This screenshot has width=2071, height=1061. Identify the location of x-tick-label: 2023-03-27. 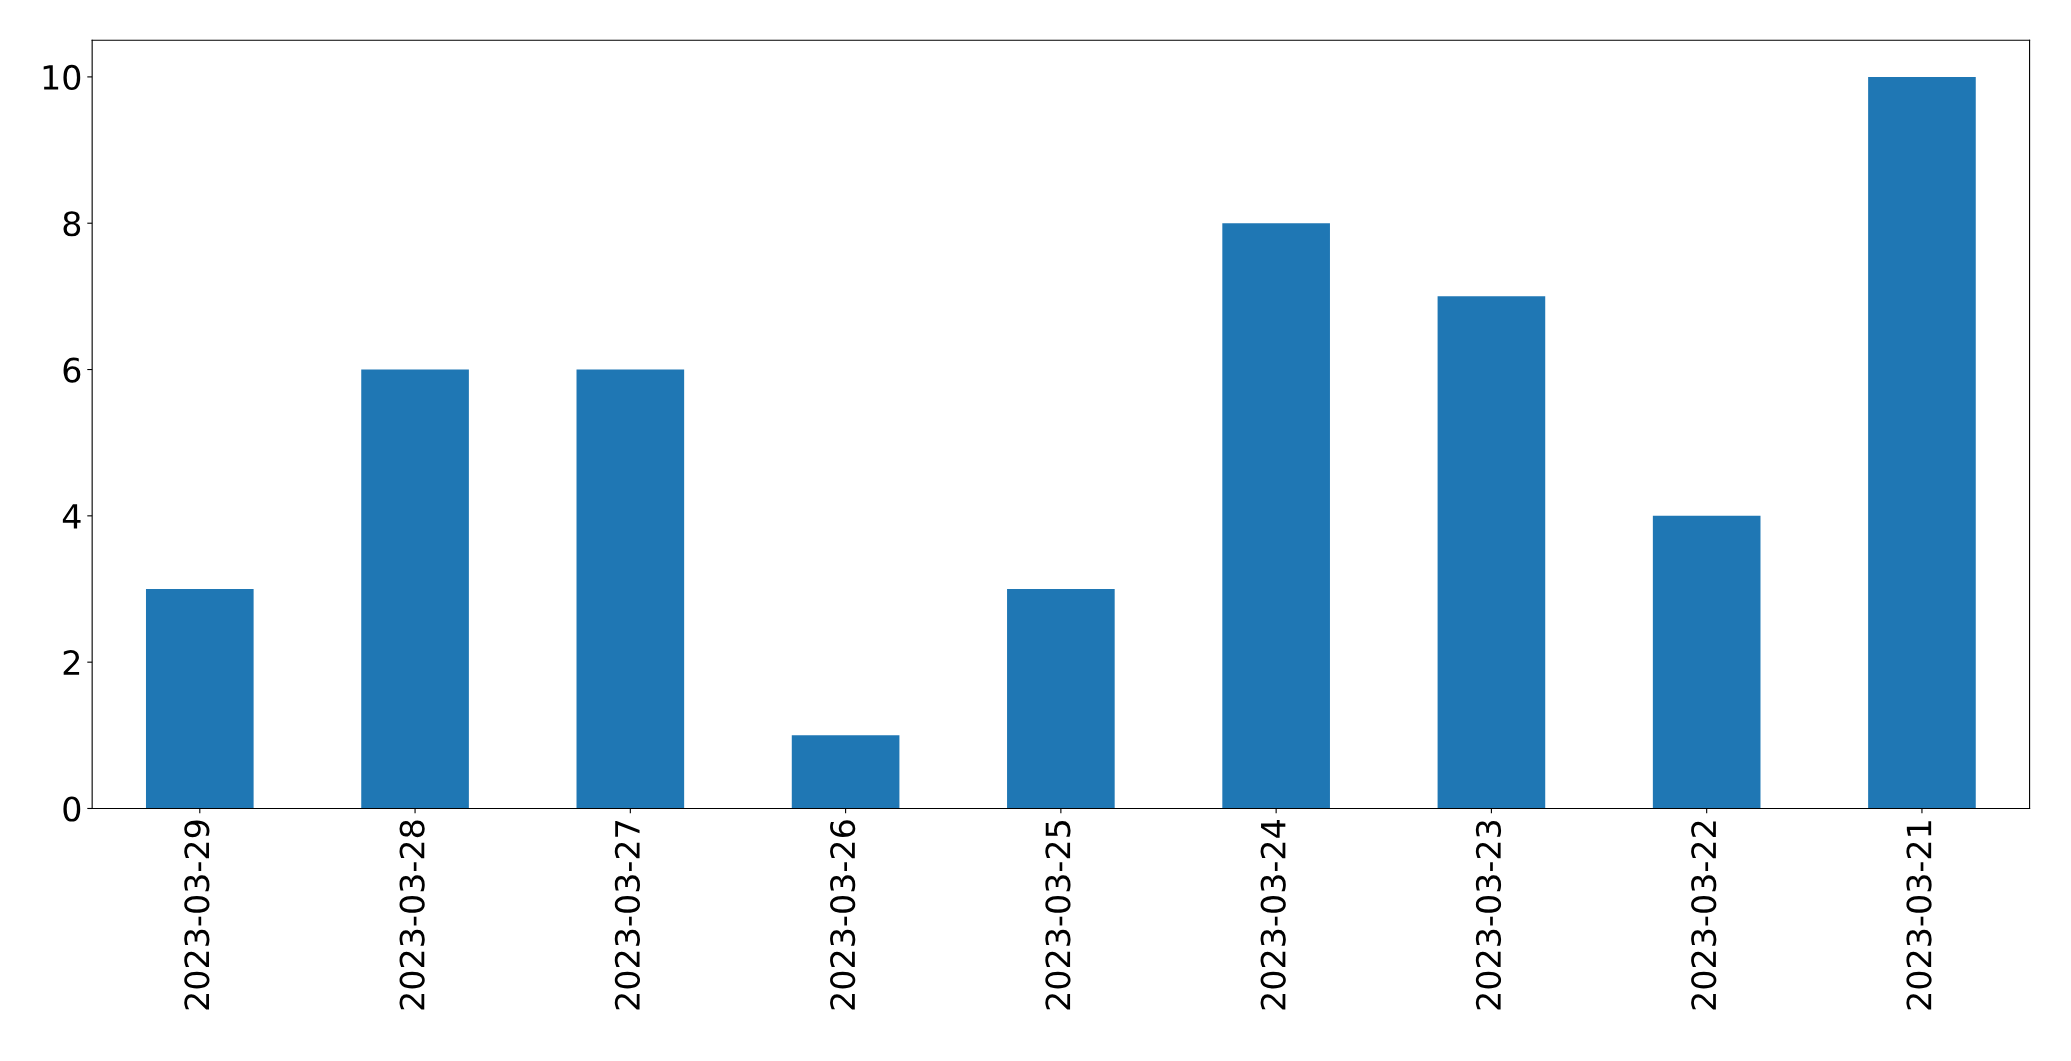
(627, 915).